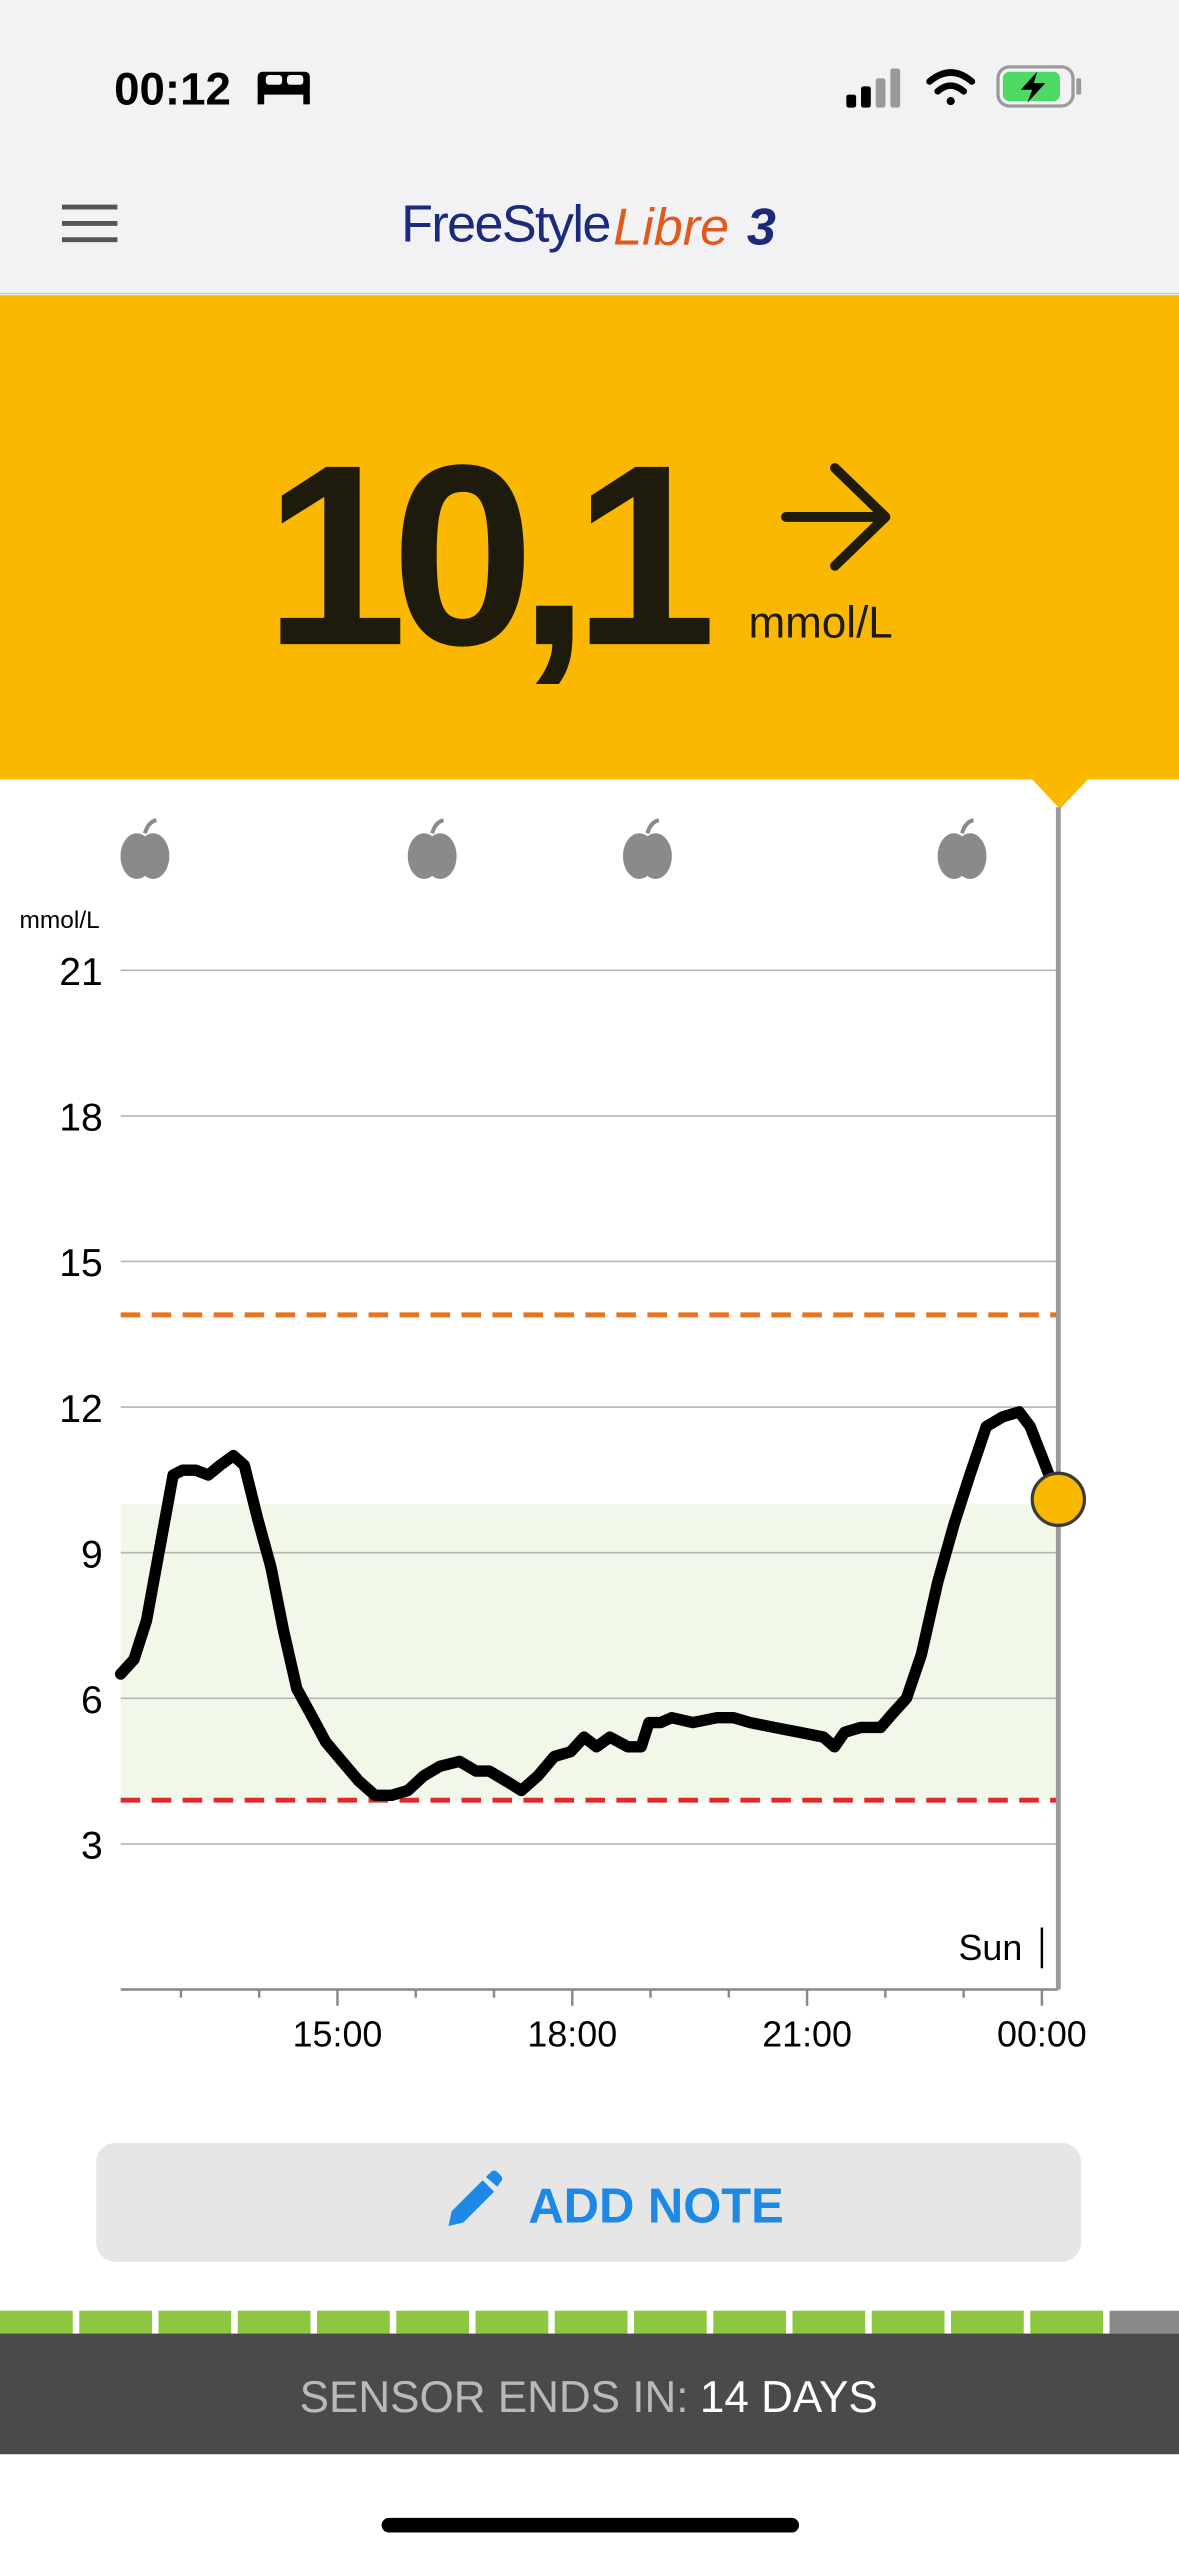 The height and width of the screenshot is (2556, 1179). I want to click on x-tick-label: 15:00, so click(338, 2035).